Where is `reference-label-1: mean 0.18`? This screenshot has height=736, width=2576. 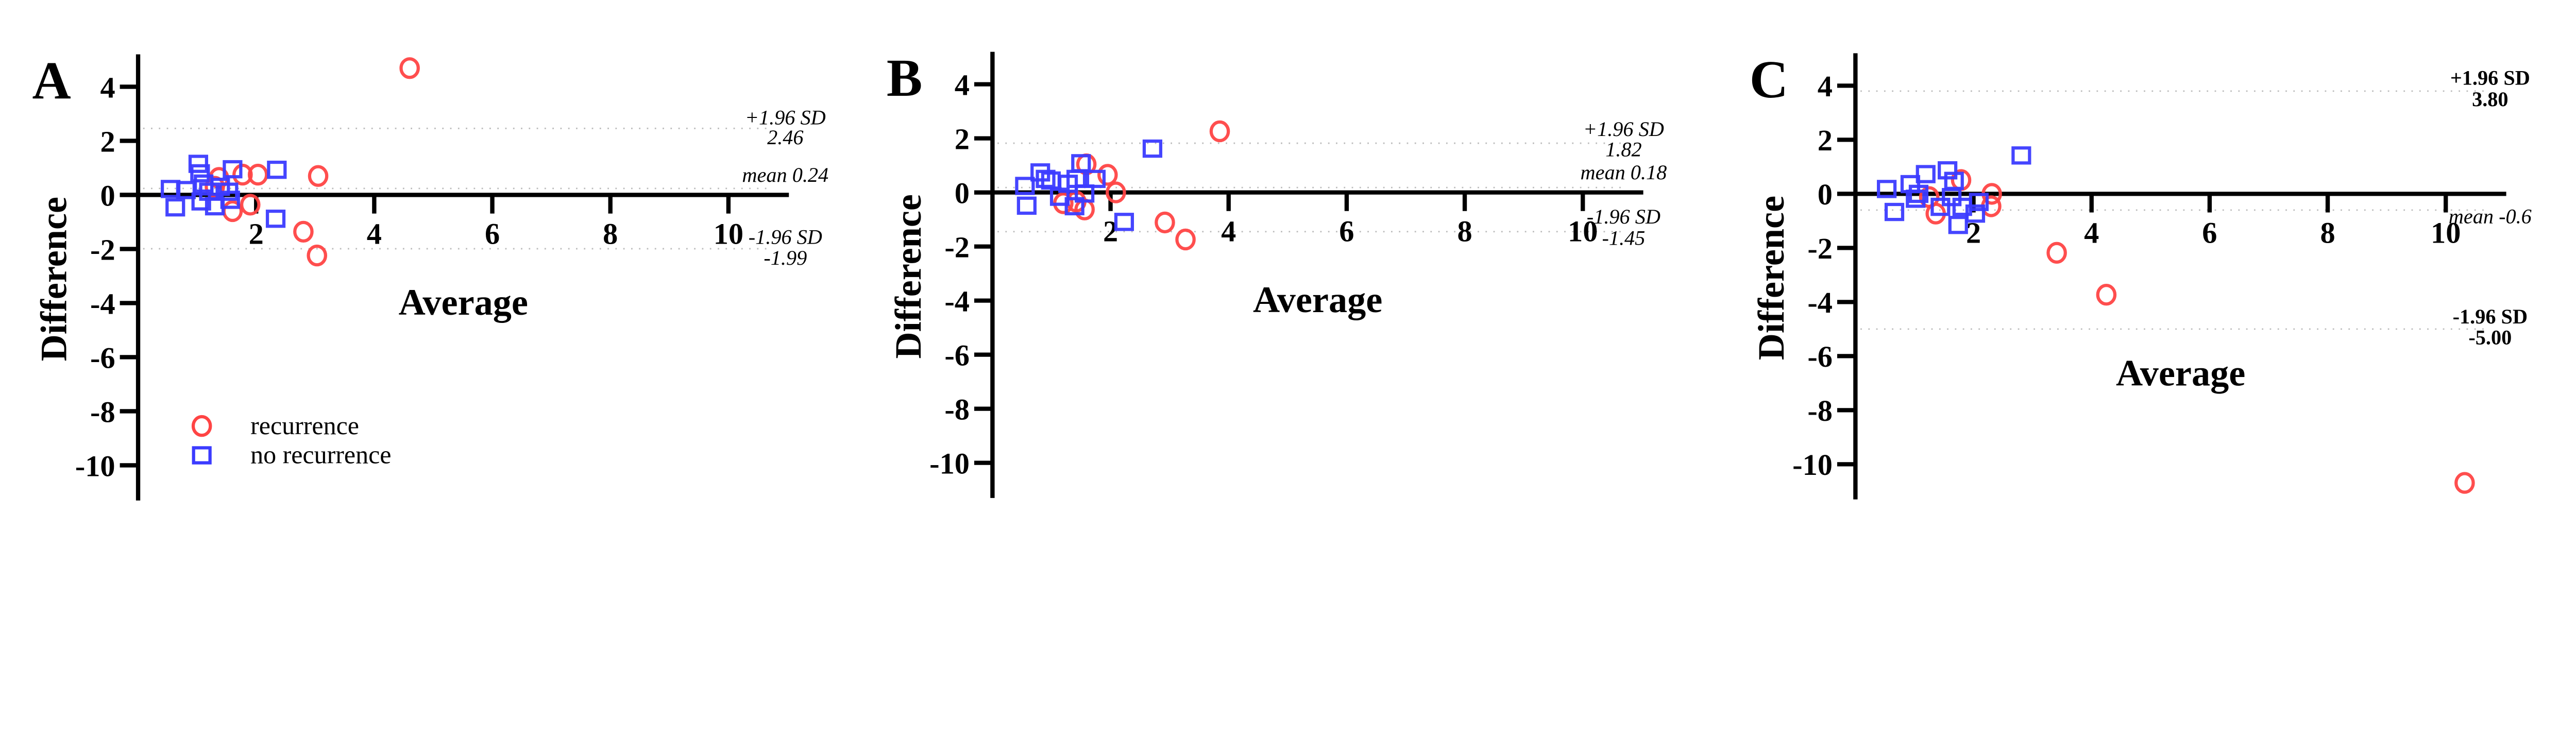 reference-label-1: mean 0.18 is located at coordinates (1624, 172).